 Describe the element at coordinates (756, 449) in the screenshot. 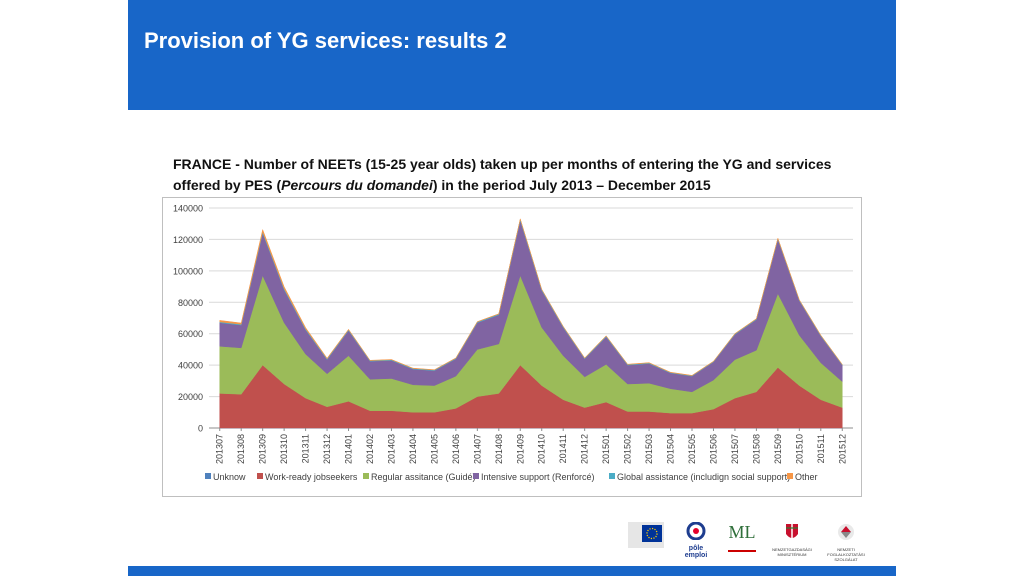

I see `x-tick-label: 201508` at that location.